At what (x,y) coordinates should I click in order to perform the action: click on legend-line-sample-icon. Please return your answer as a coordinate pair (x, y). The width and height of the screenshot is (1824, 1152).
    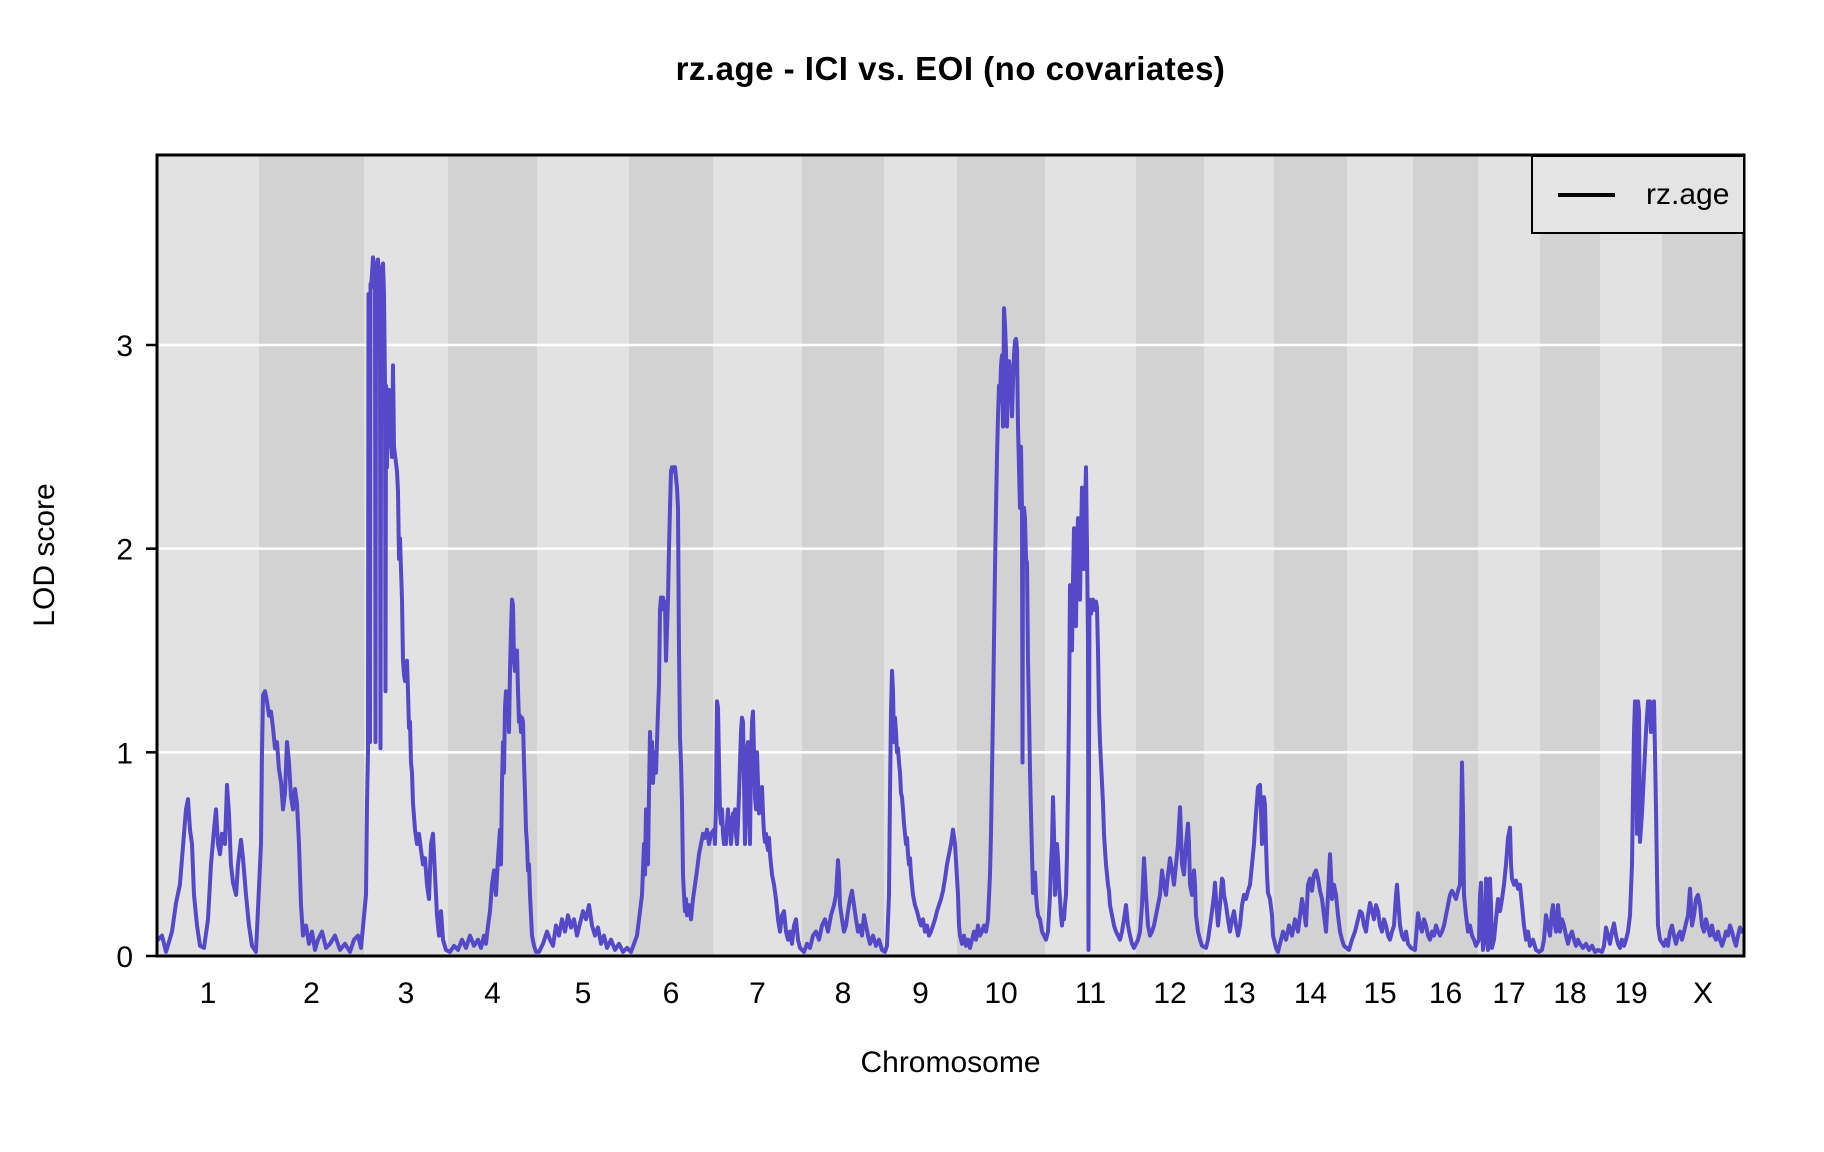
    Looking at the image, I should click on (1586, 194).